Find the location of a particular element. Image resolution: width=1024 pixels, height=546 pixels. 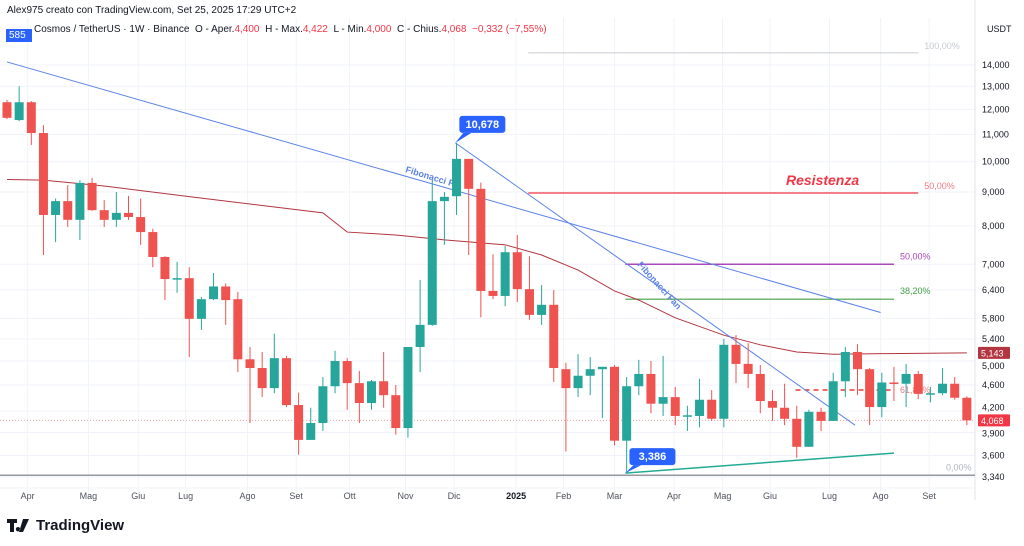

price-tick-label: 5,800 is located at coordinates (993, 318).